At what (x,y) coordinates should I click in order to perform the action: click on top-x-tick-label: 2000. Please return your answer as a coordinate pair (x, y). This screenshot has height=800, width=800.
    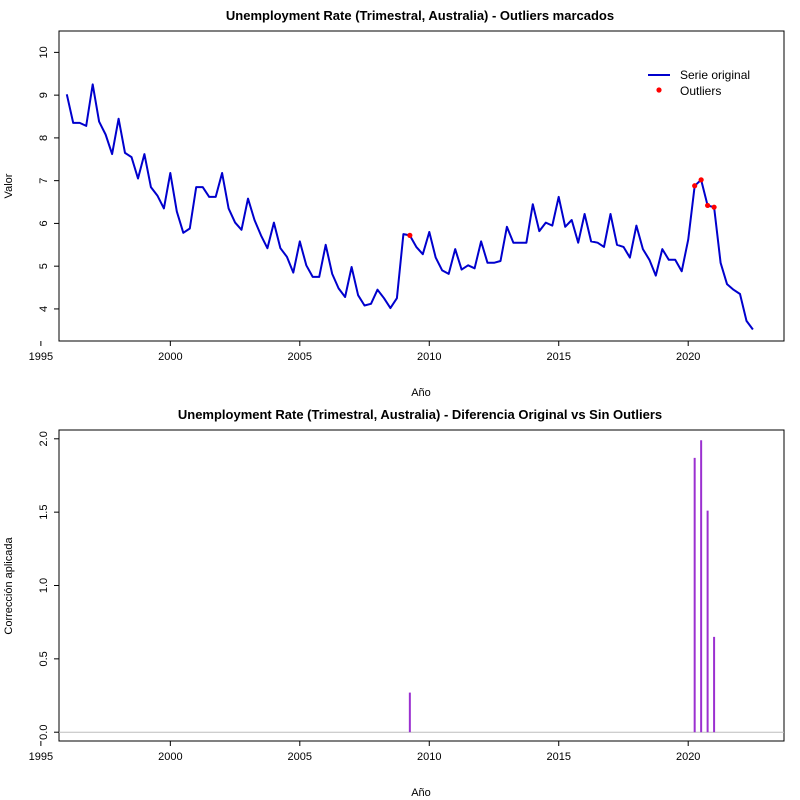
    Looking at the image, I should click on (170, 357).